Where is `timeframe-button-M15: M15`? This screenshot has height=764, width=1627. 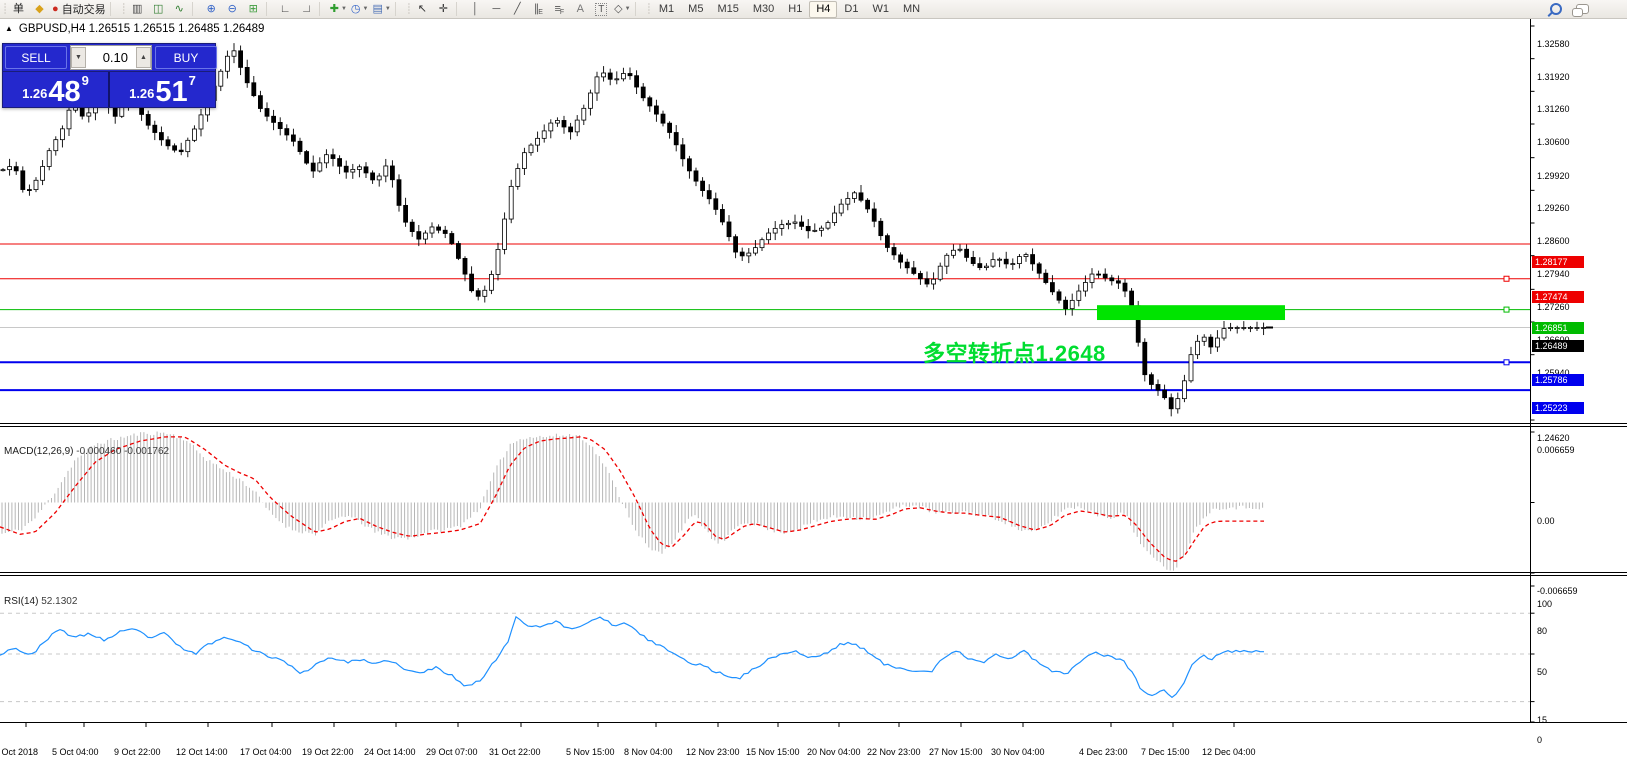
timeframe-button-M15: M15 is located at coordinates (728, 8).